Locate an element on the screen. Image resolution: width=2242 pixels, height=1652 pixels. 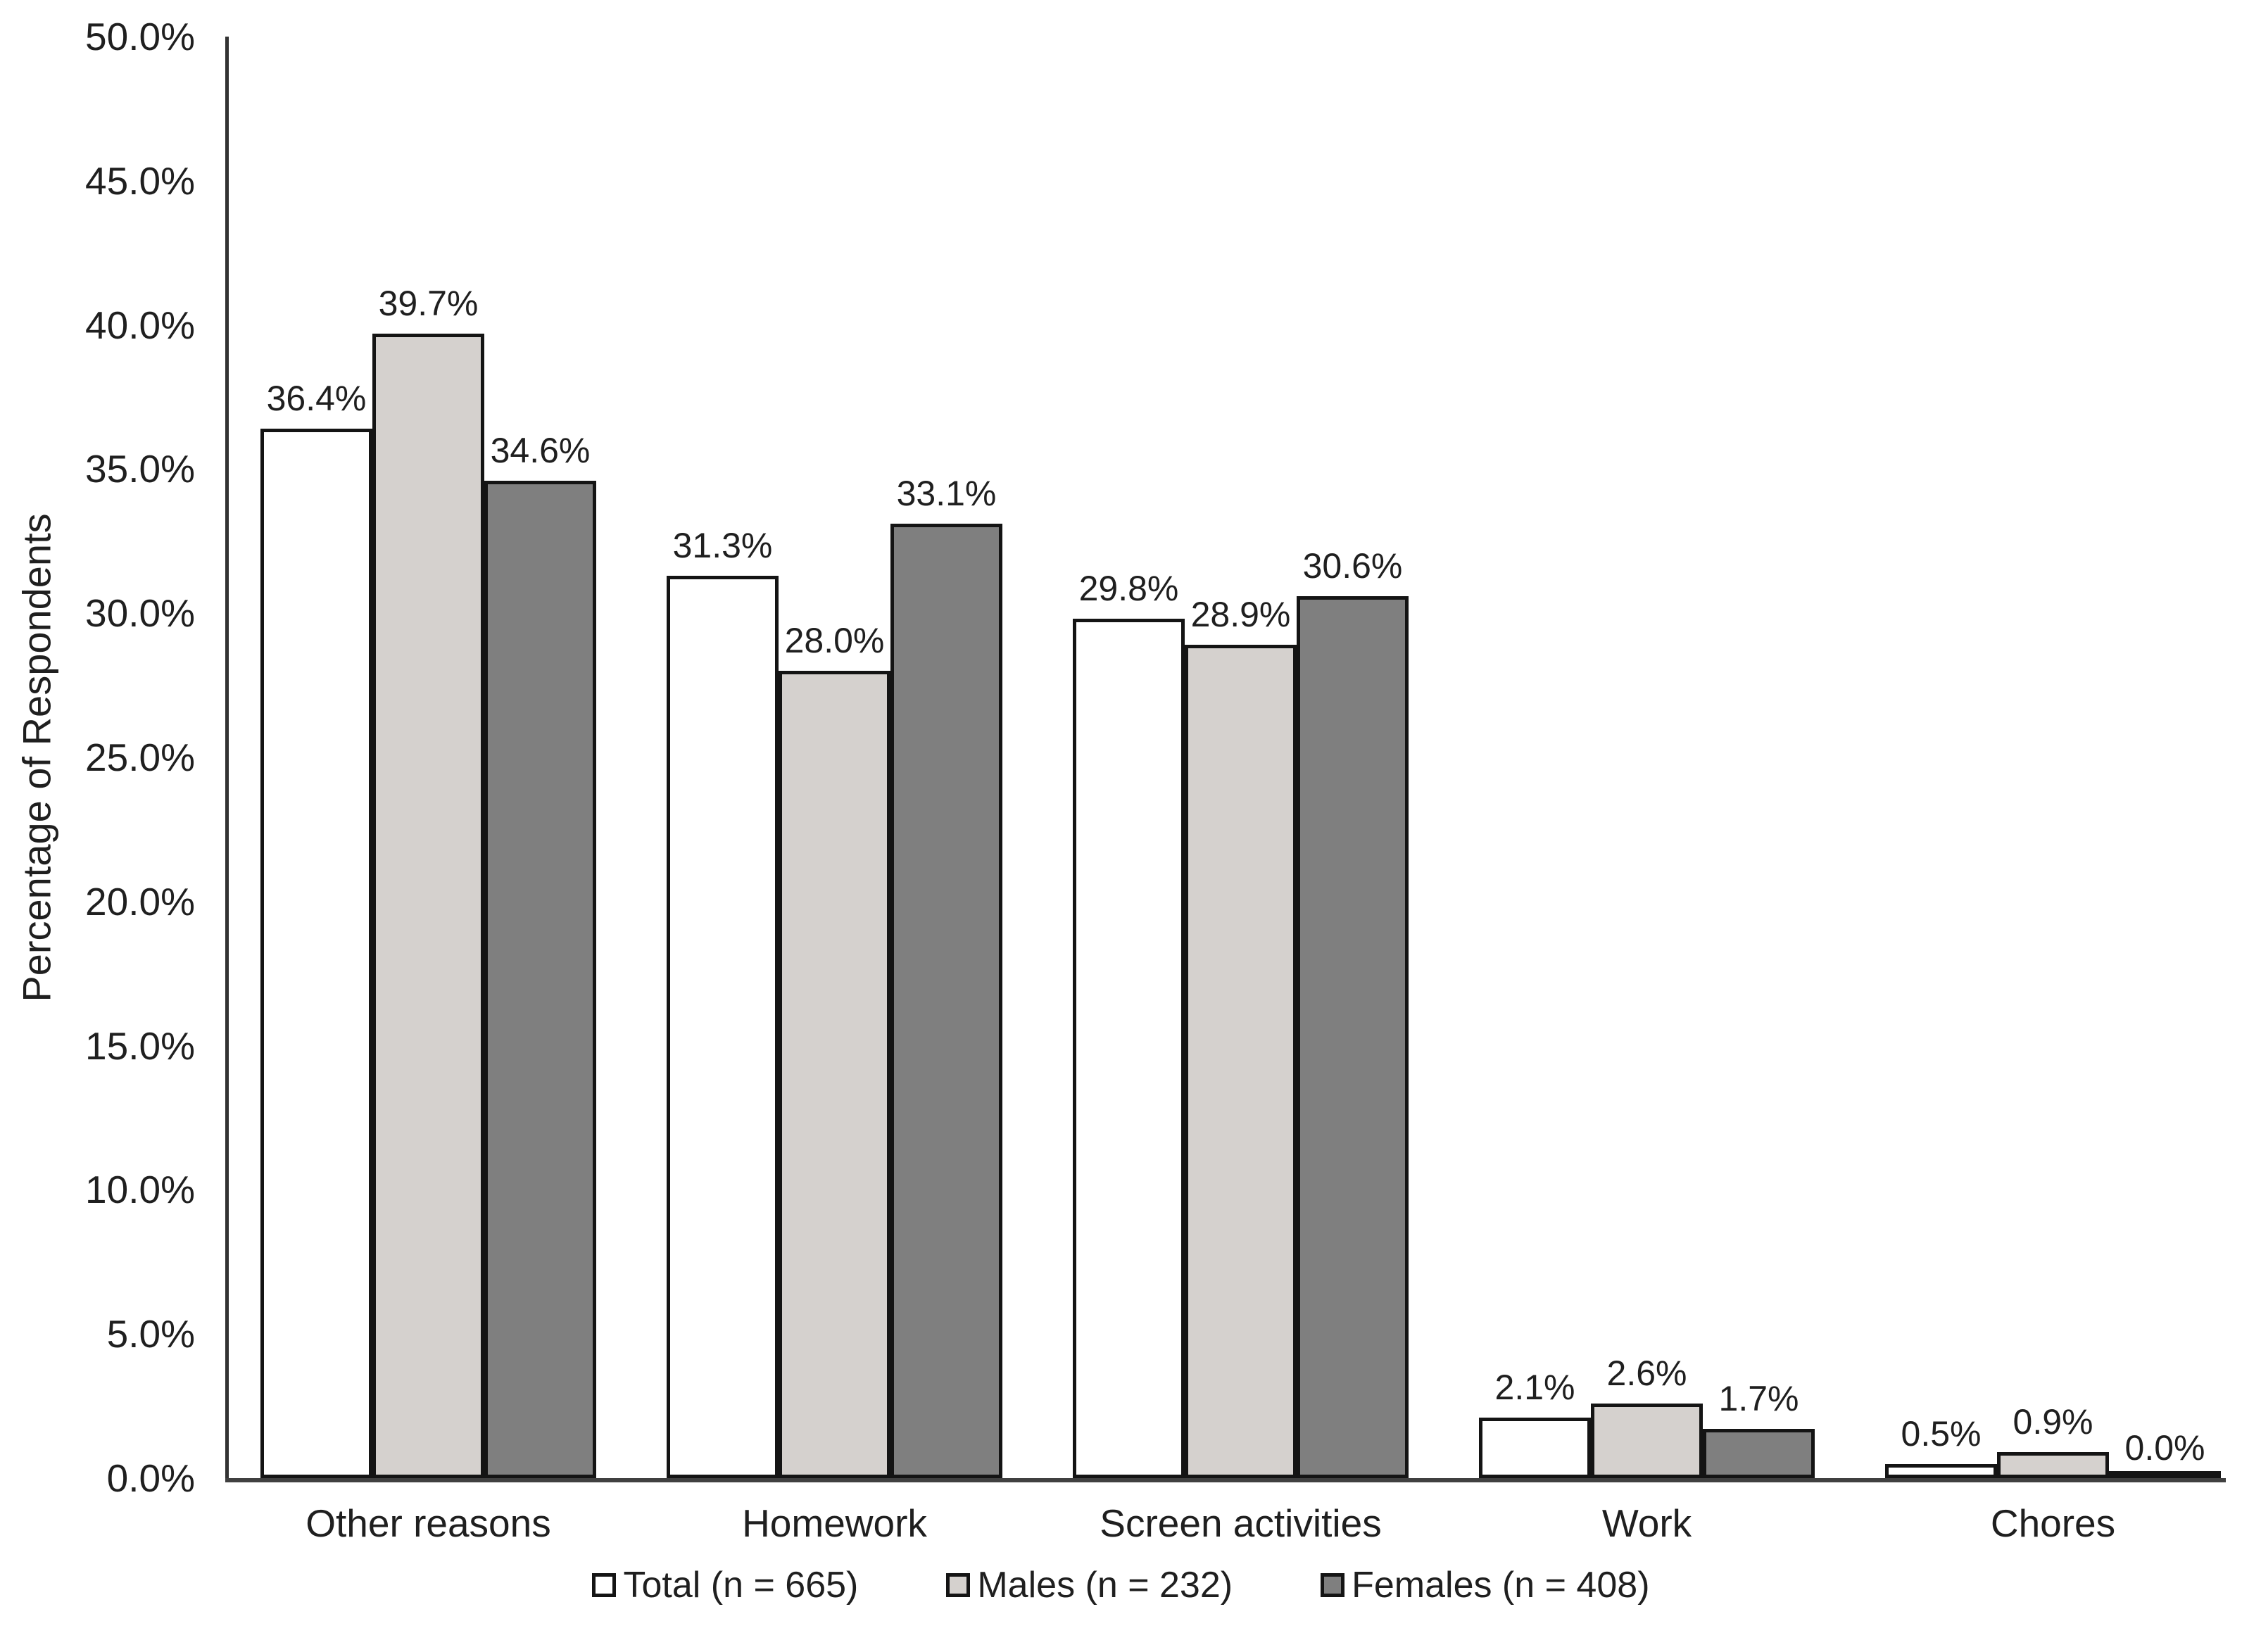
y-tick-label: 40.0% is located at coordinates (140, 325).